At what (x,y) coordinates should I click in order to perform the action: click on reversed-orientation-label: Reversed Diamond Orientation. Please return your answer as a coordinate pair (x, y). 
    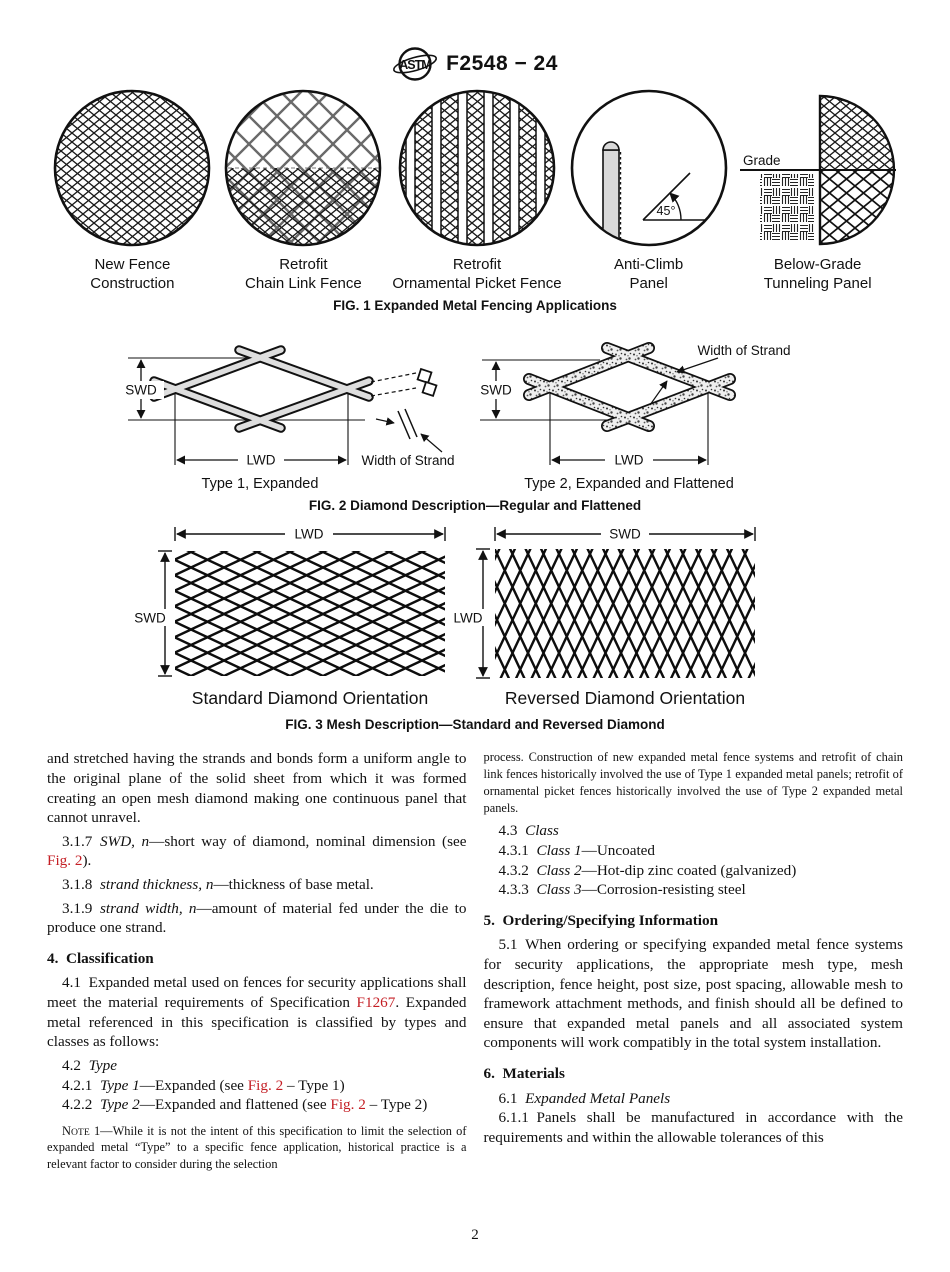
    Looking at the image, I should click on (625, 698).